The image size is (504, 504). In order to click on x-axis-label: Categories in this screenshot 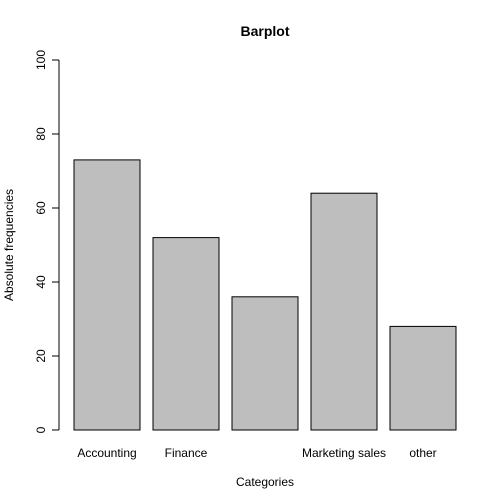, I will do `click(265, 482)`.